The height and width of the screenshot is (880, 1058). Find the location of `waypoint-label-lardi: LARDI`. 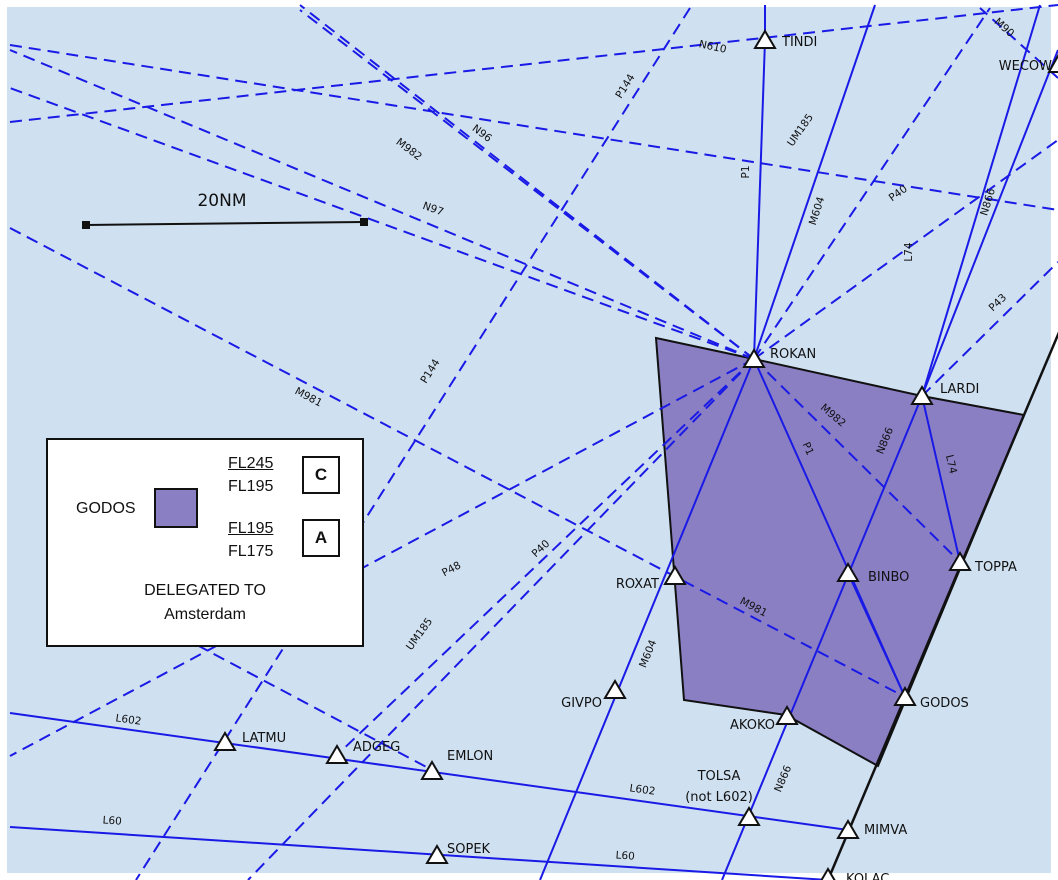

waypoint-label-lardi: LARDI is located at coordinates (959, 389).